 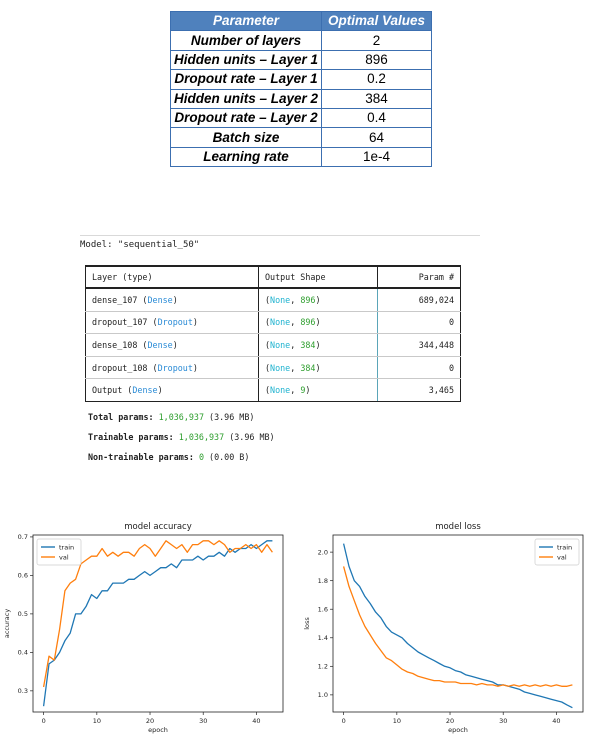 I want to click on parameter-table-header: Parameter Optimal Values, so click(x=301, y=21).